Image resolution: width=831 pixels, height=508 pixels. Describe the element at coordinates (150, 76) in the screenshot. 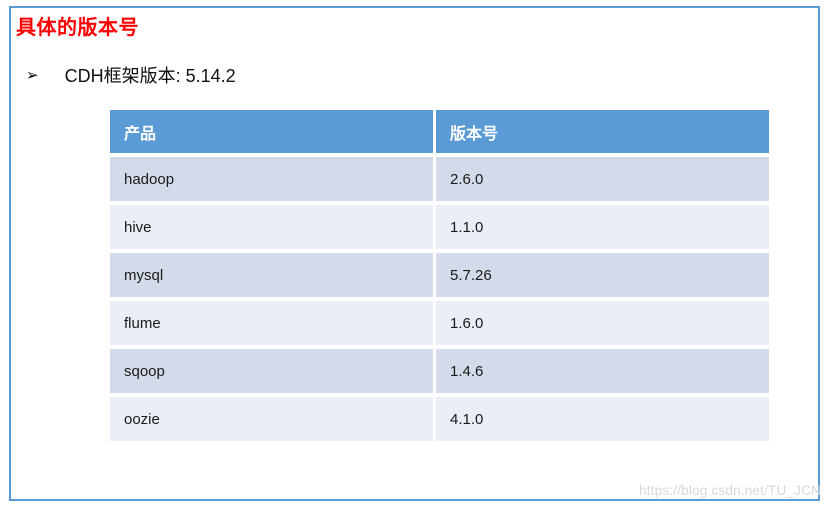

I see `bullet-text: CDH框架版本: 5.14.2` at that location.